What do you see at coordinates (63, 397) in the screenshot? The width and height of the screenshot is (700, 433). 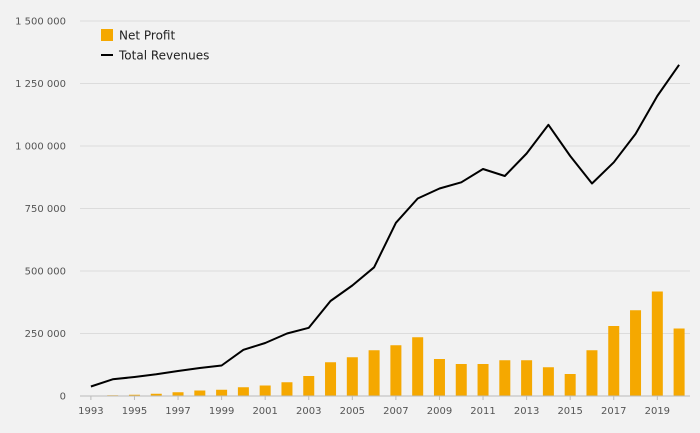 I see `y-tick-label: 0` at bounding box center [63, 397].